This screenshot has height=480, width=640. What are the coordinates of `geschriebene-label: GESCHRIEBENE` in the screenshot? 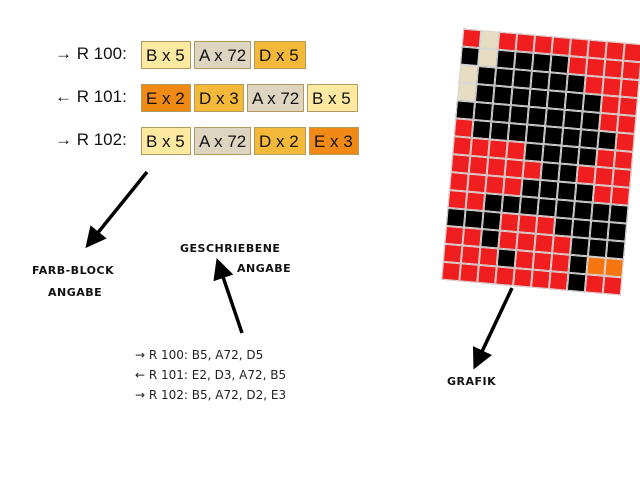 It's located at (230, 248).